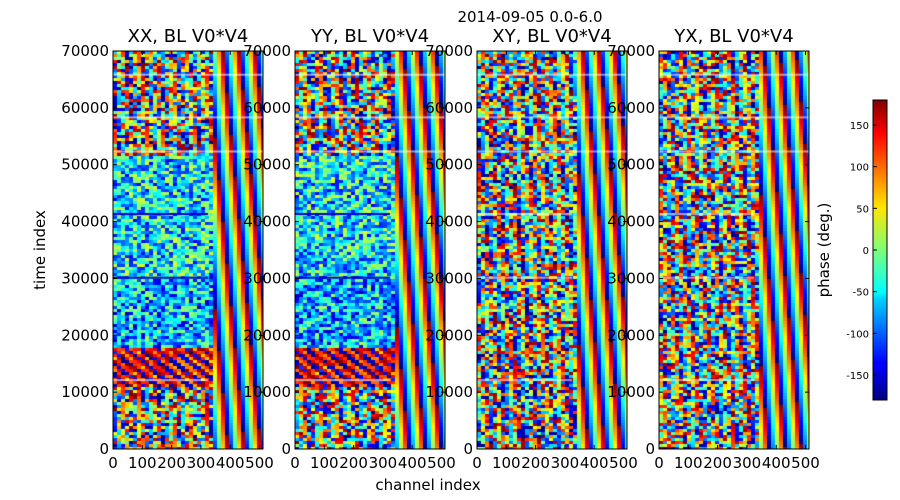  Describe the element at coordinates (369, 36) in the screenshot. I see `panel-title: YY, BL V0*V4` at that location.